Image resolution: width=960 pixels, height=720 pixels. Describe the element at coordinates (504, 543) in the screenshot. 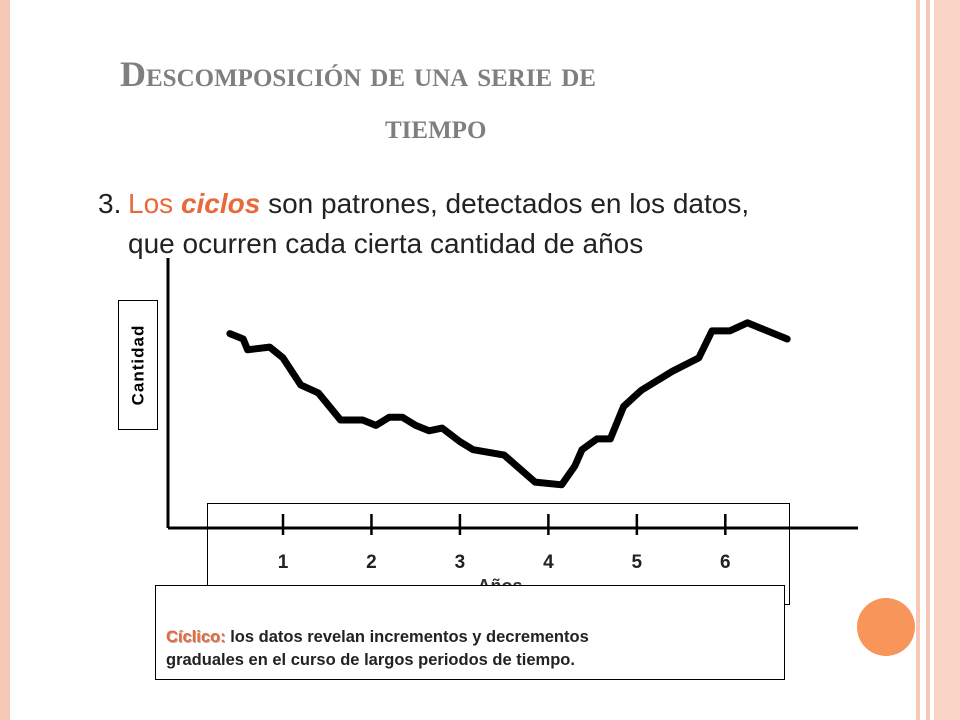

I see `x-ticks: 1 2 3 4 5 6` at that location.